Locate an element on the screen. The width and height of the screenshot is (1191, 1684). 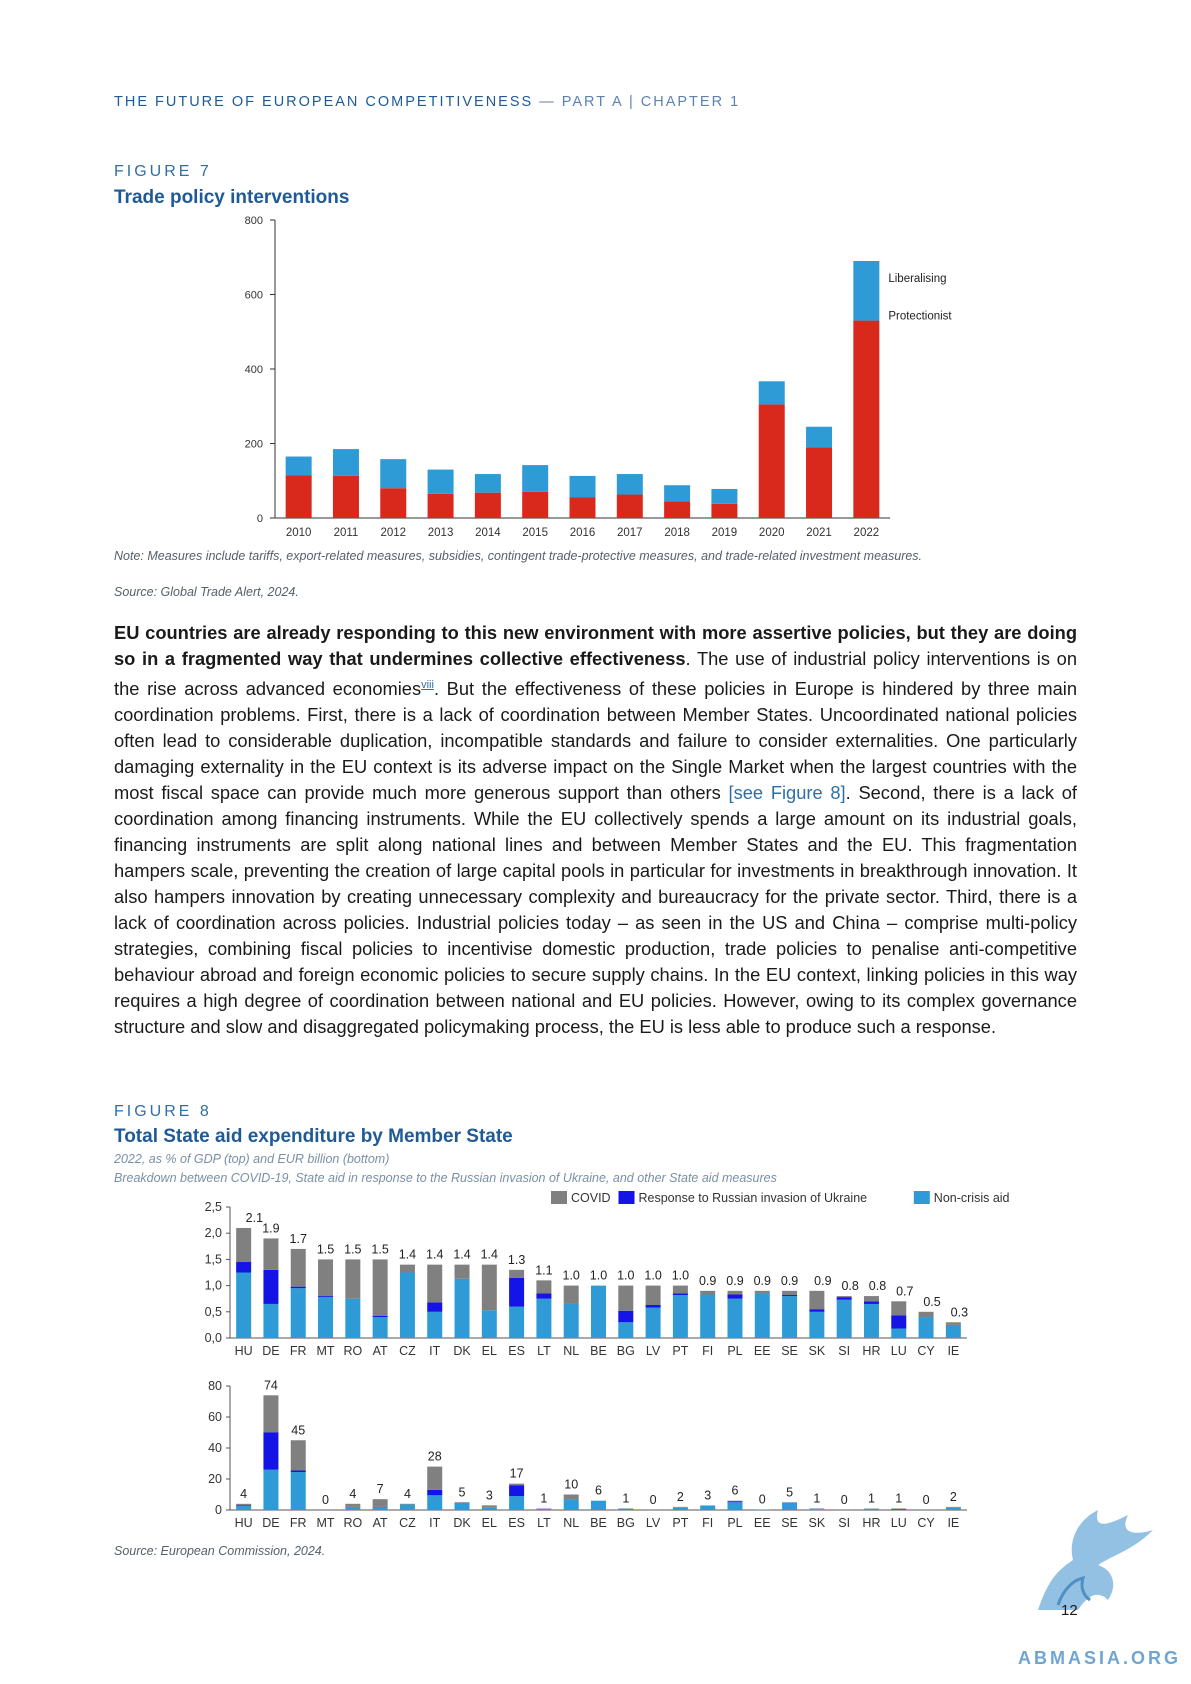
x-tick-label: NL is located at coordinates (571, 1523).